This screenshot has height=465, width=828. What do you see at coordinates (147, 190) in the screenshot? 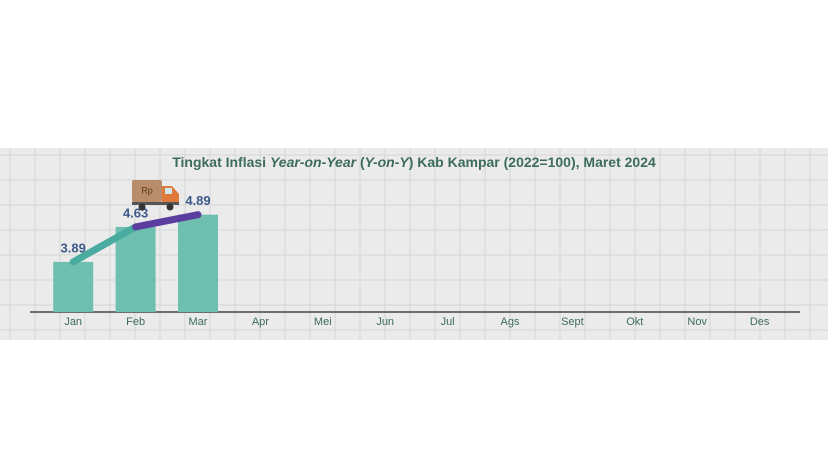
I see `svg-text: Rp` at bounding box center [147, 190].